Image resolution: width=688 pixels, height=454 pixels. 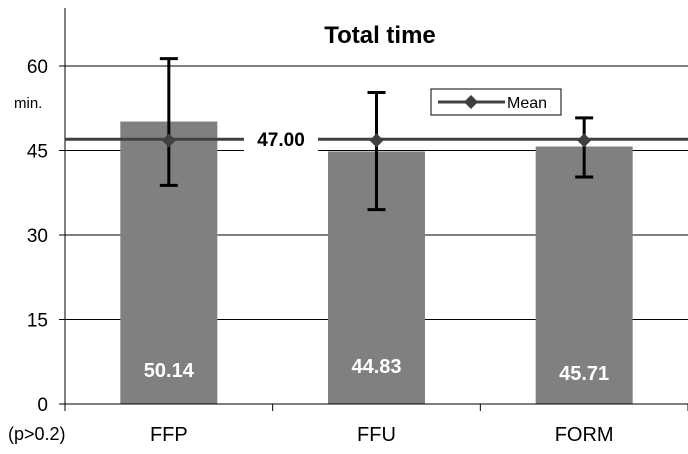 I want to click on y-tick-label: 60, so click(x=37, y=67).